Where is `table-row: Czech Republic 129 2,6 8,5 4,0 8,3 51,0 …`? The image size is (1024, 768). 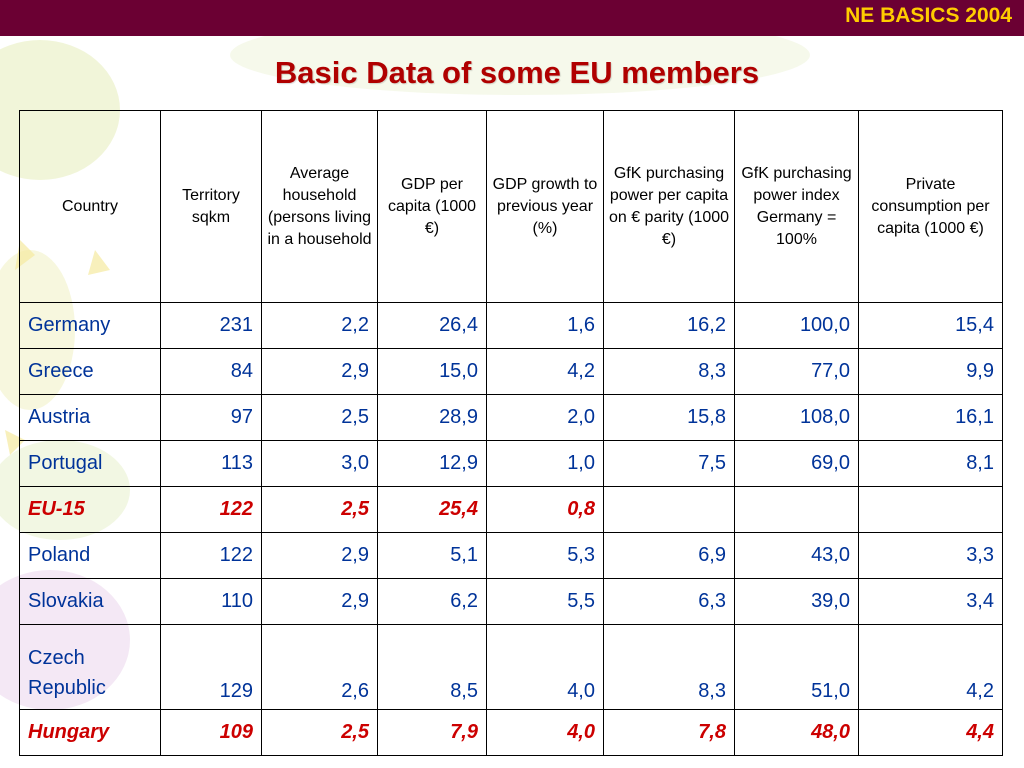
table-row: Czech Republic 129 2,6 8,5 4,0 8,3 51,0 … is located at coordinates (511, 667).